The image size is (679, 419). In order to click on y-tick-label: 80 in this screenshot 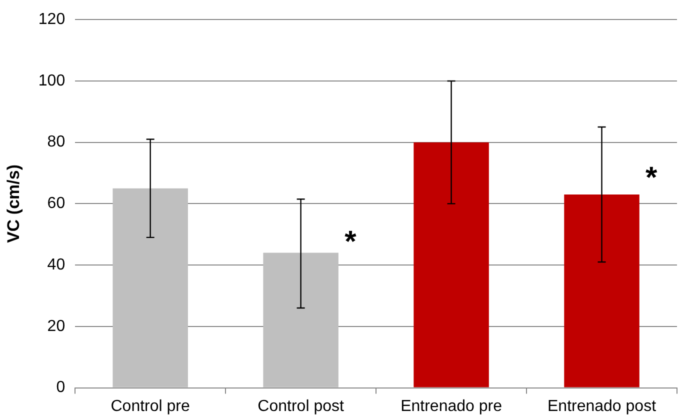, I will do `click(56, 142)`.